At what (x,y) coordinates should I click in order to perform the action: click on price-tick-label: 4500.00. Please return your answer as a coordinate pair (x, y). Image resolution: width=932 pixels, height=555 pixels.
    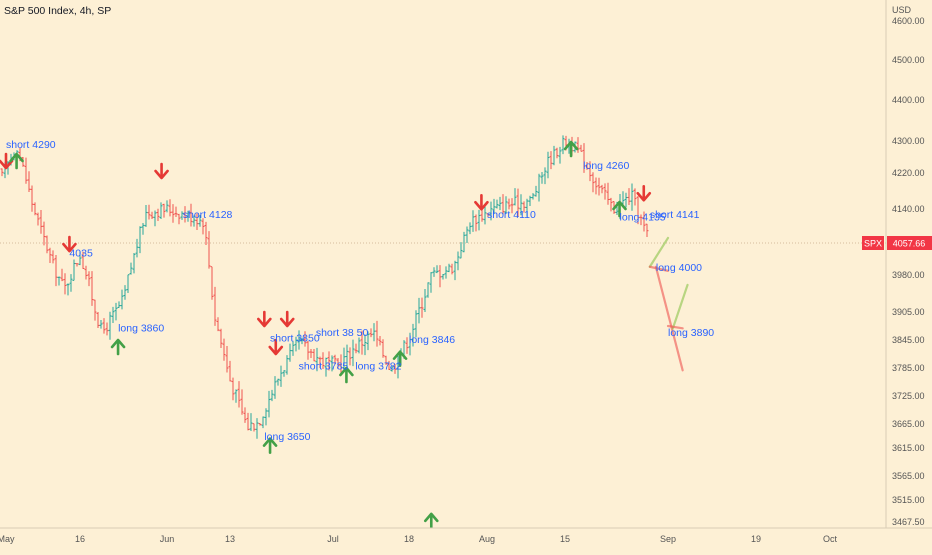
    Looking at the image, I should click on (908, 60).